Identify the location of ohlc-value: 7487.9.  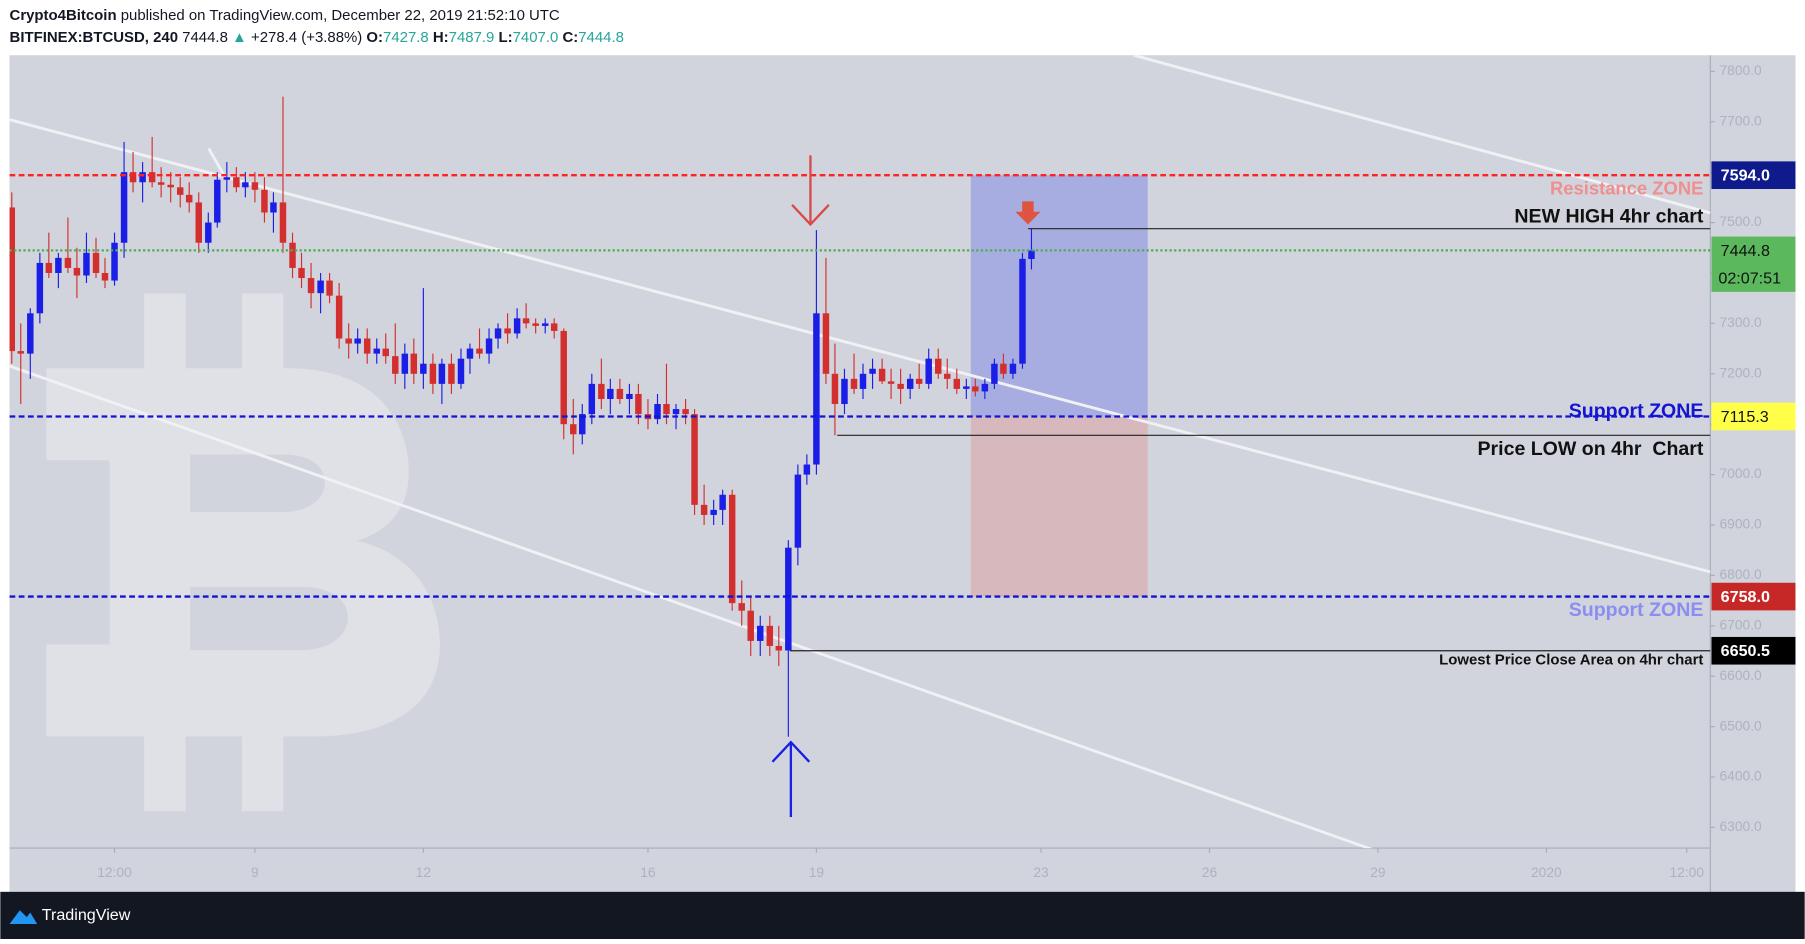
(472, 37).